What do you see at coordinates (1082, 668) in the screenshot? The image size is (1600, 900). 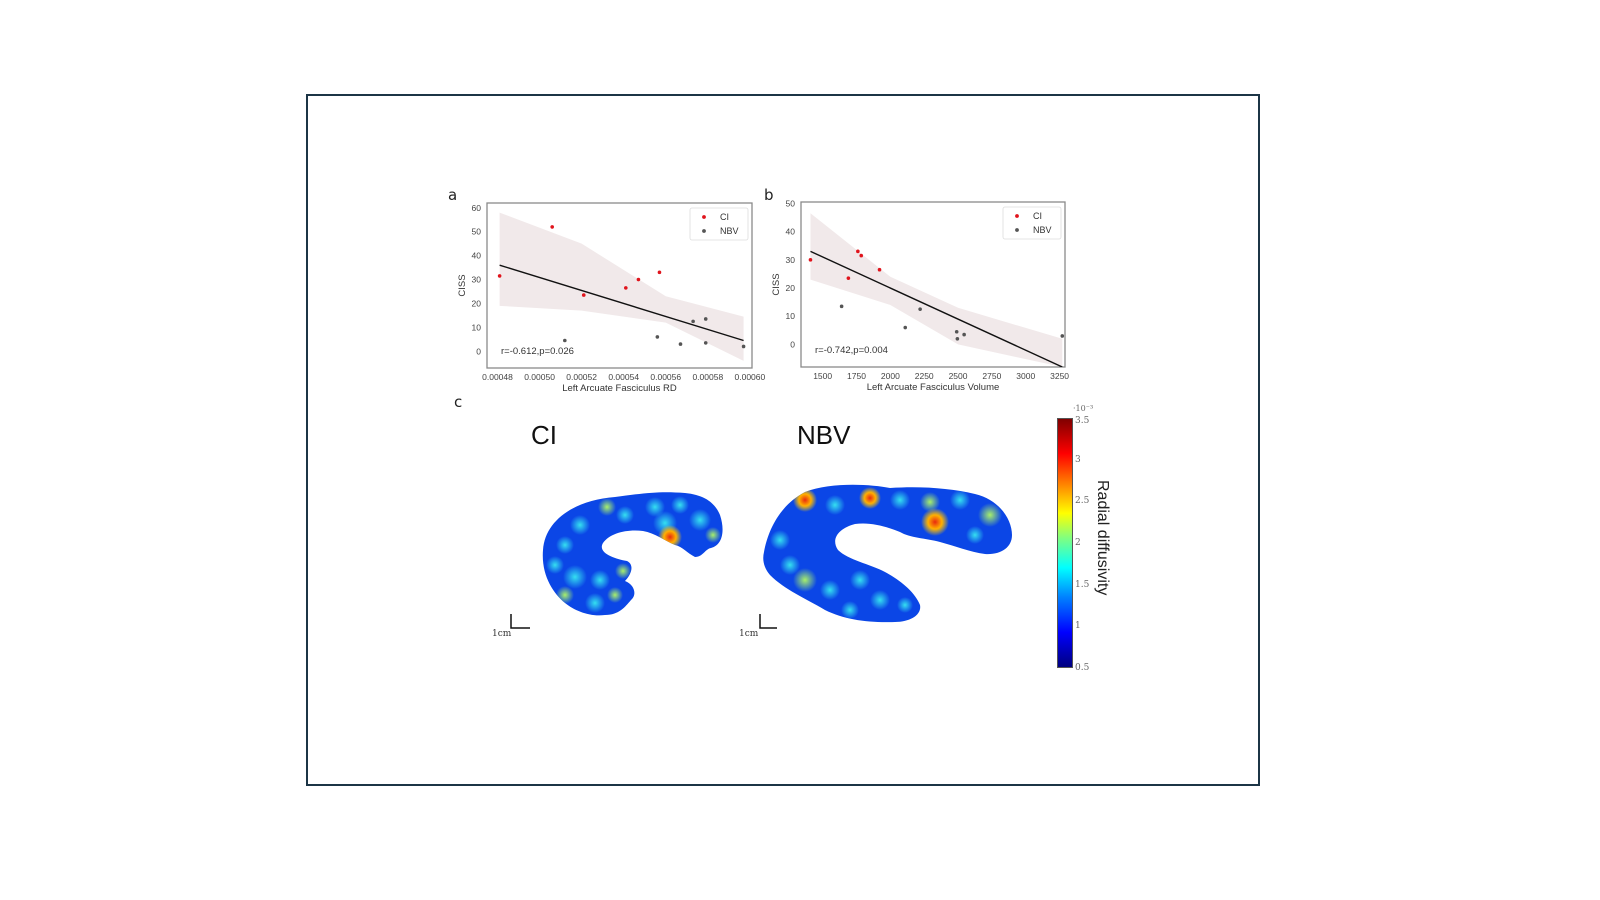 I see `colorbar-tick: 0.5` at bounding box center [1082, 668].